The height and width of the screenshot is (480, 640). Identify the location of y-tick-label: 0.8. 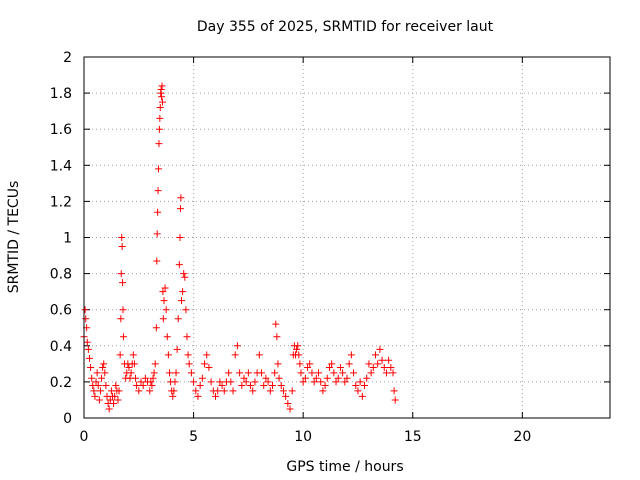
(61, 275).